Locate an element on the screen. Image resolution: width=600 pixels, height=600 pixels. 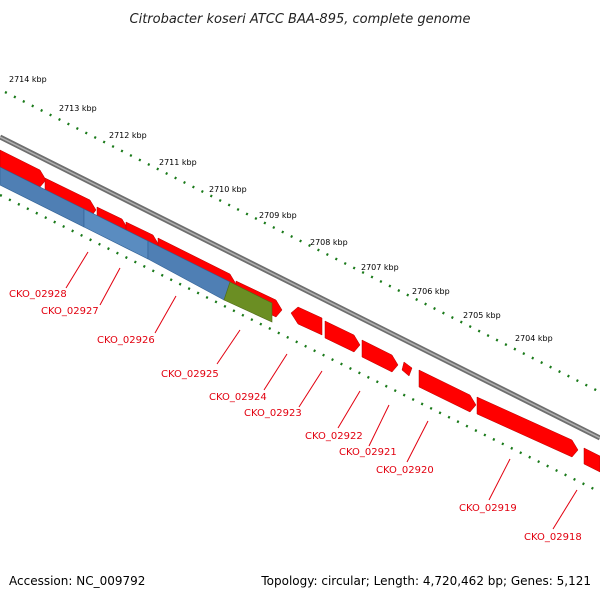
ruler-label: 2711 kbp is located at coordinates (178, 162).